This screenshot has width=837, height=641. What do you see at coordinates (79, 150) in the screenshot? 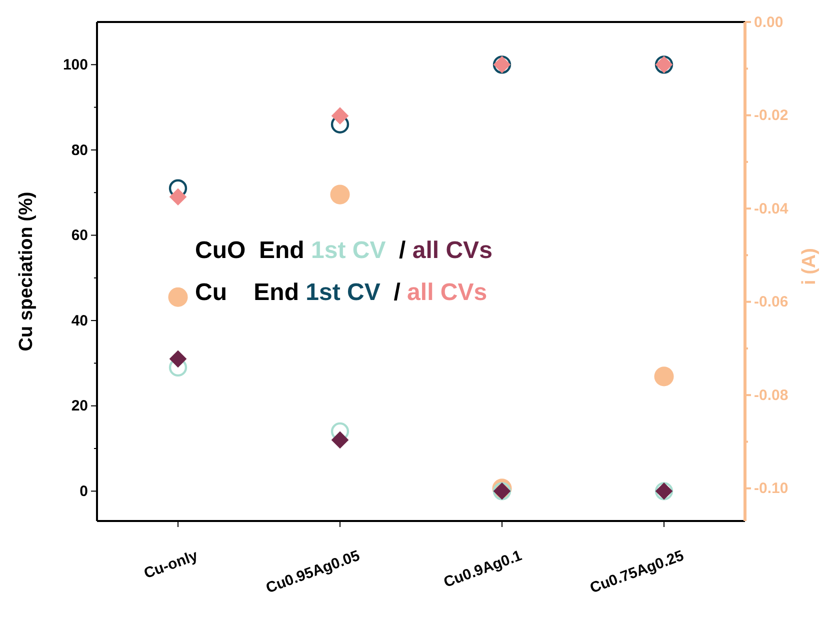
I see `y-tick-label: 80` at bounding box center [79, 150].